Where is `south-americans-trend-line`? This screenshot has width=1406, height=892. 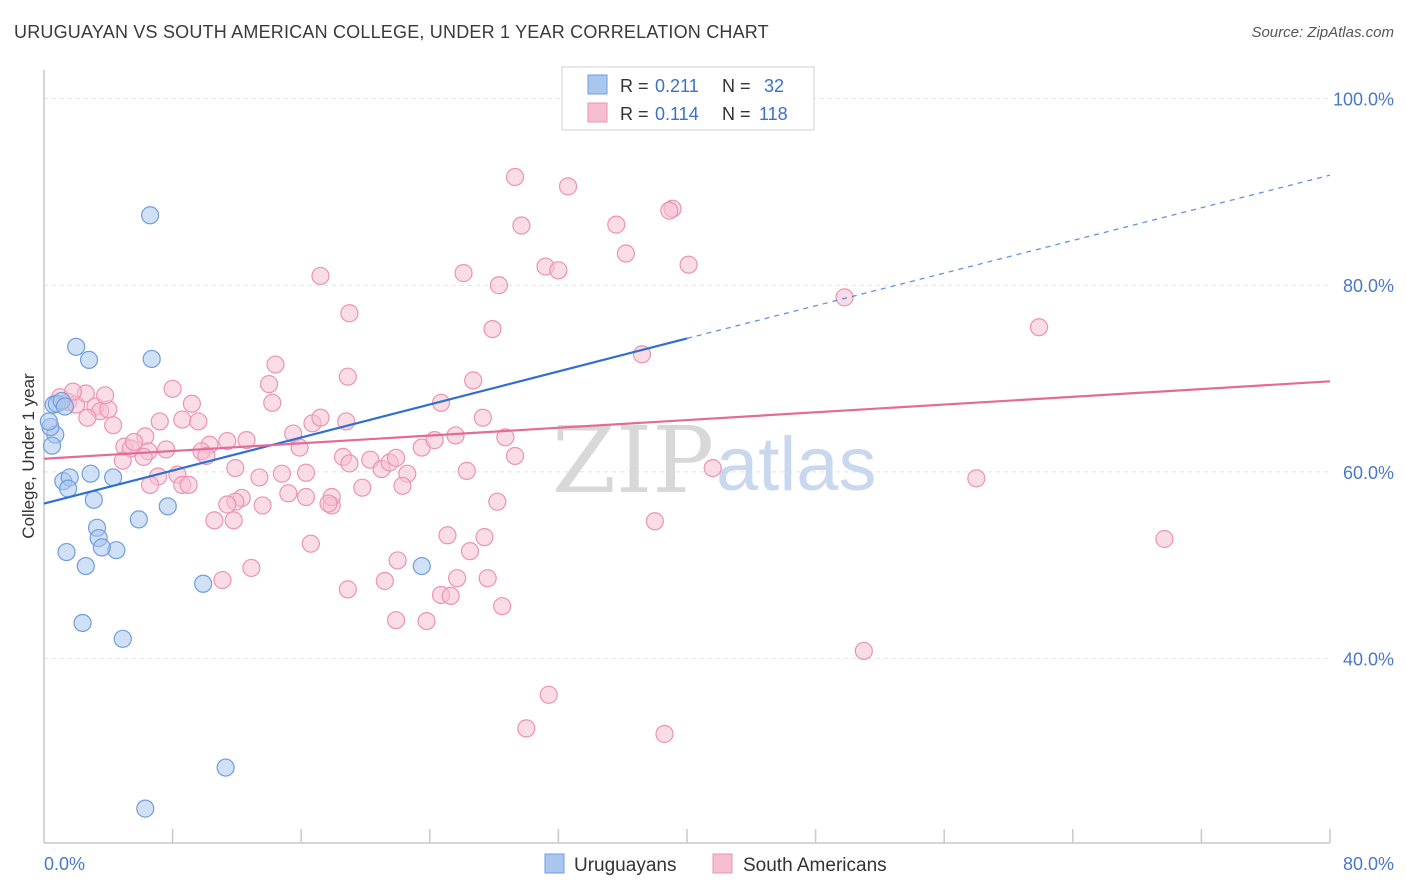
south-americans-trend-line is located at coordinates (687, 420).